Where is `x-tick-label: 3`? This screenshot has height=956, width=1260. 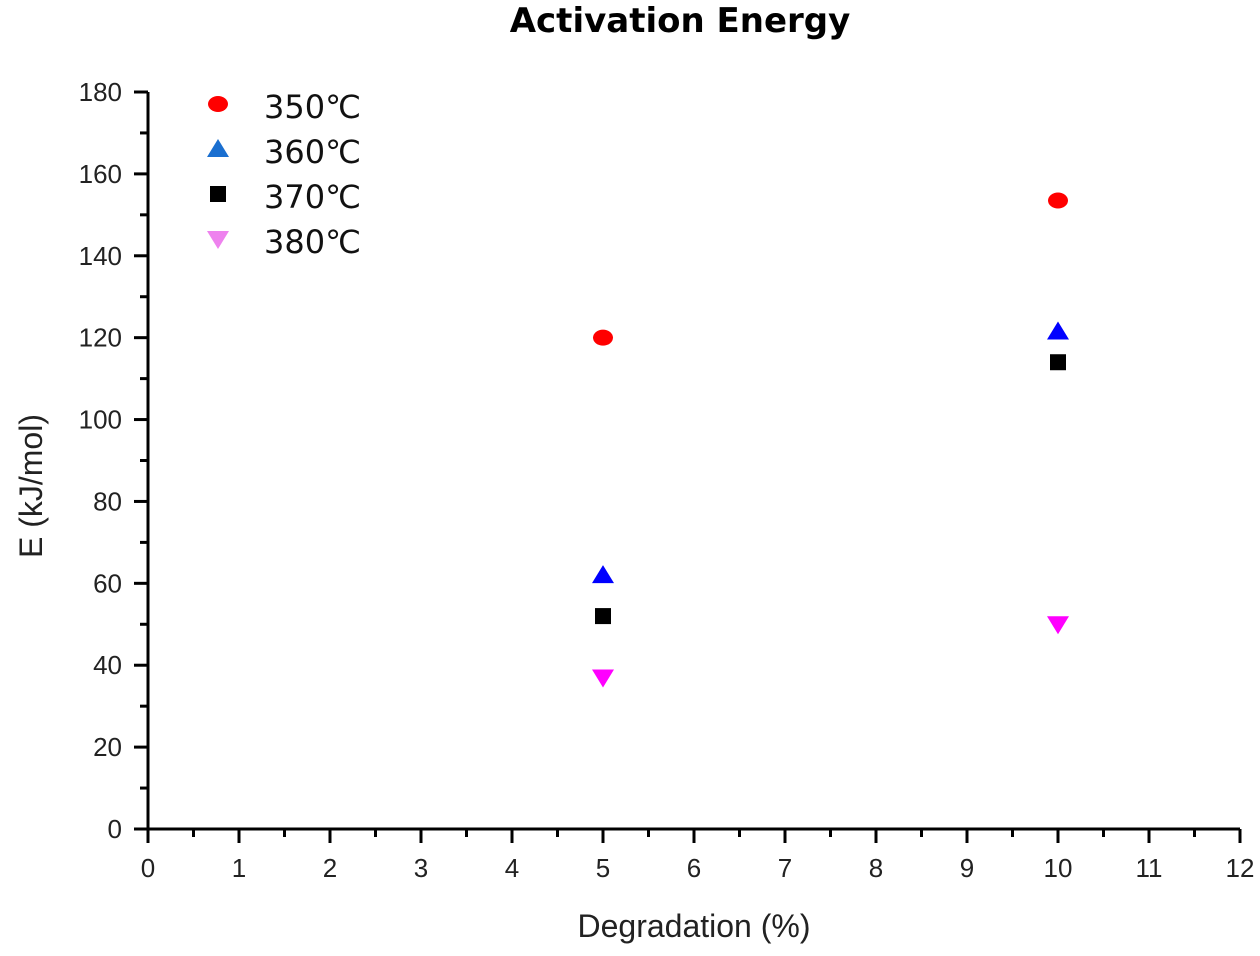 x-tick-label: 3 is located at coordinates (421, 868).